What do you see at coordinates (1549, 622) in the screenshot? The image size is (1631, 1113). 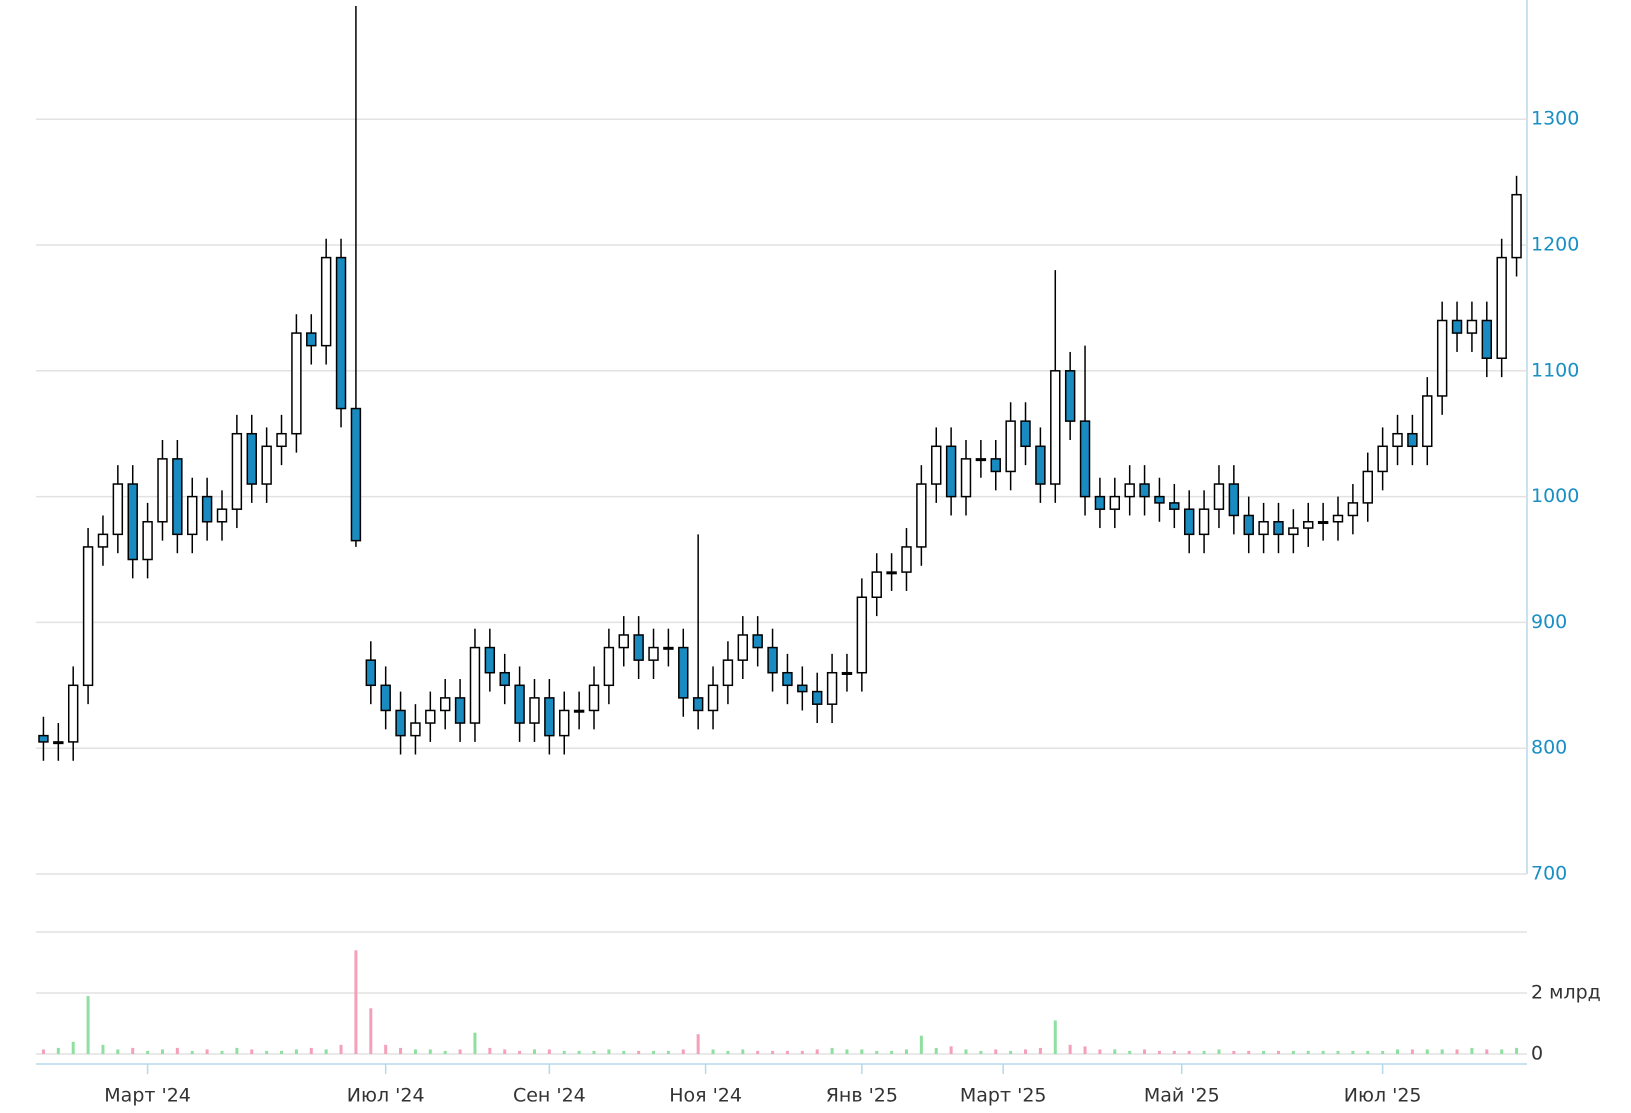 I see `y-tick-label: 900` at bounding box center [1549, 622].